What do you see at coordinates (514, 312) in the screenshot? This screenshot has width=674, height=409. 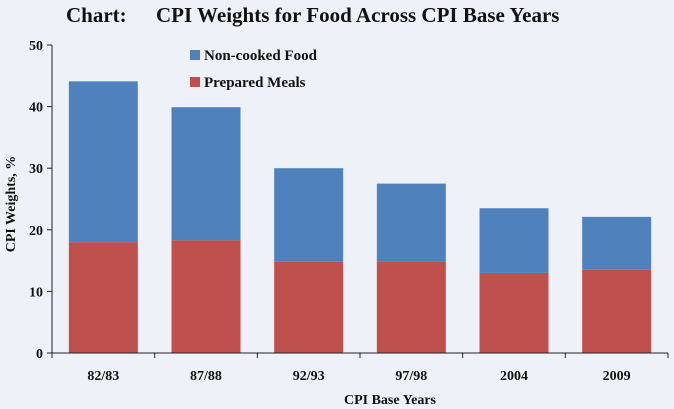 I see `bar-prepared-meals-2004` at bounding box center [514, 312].